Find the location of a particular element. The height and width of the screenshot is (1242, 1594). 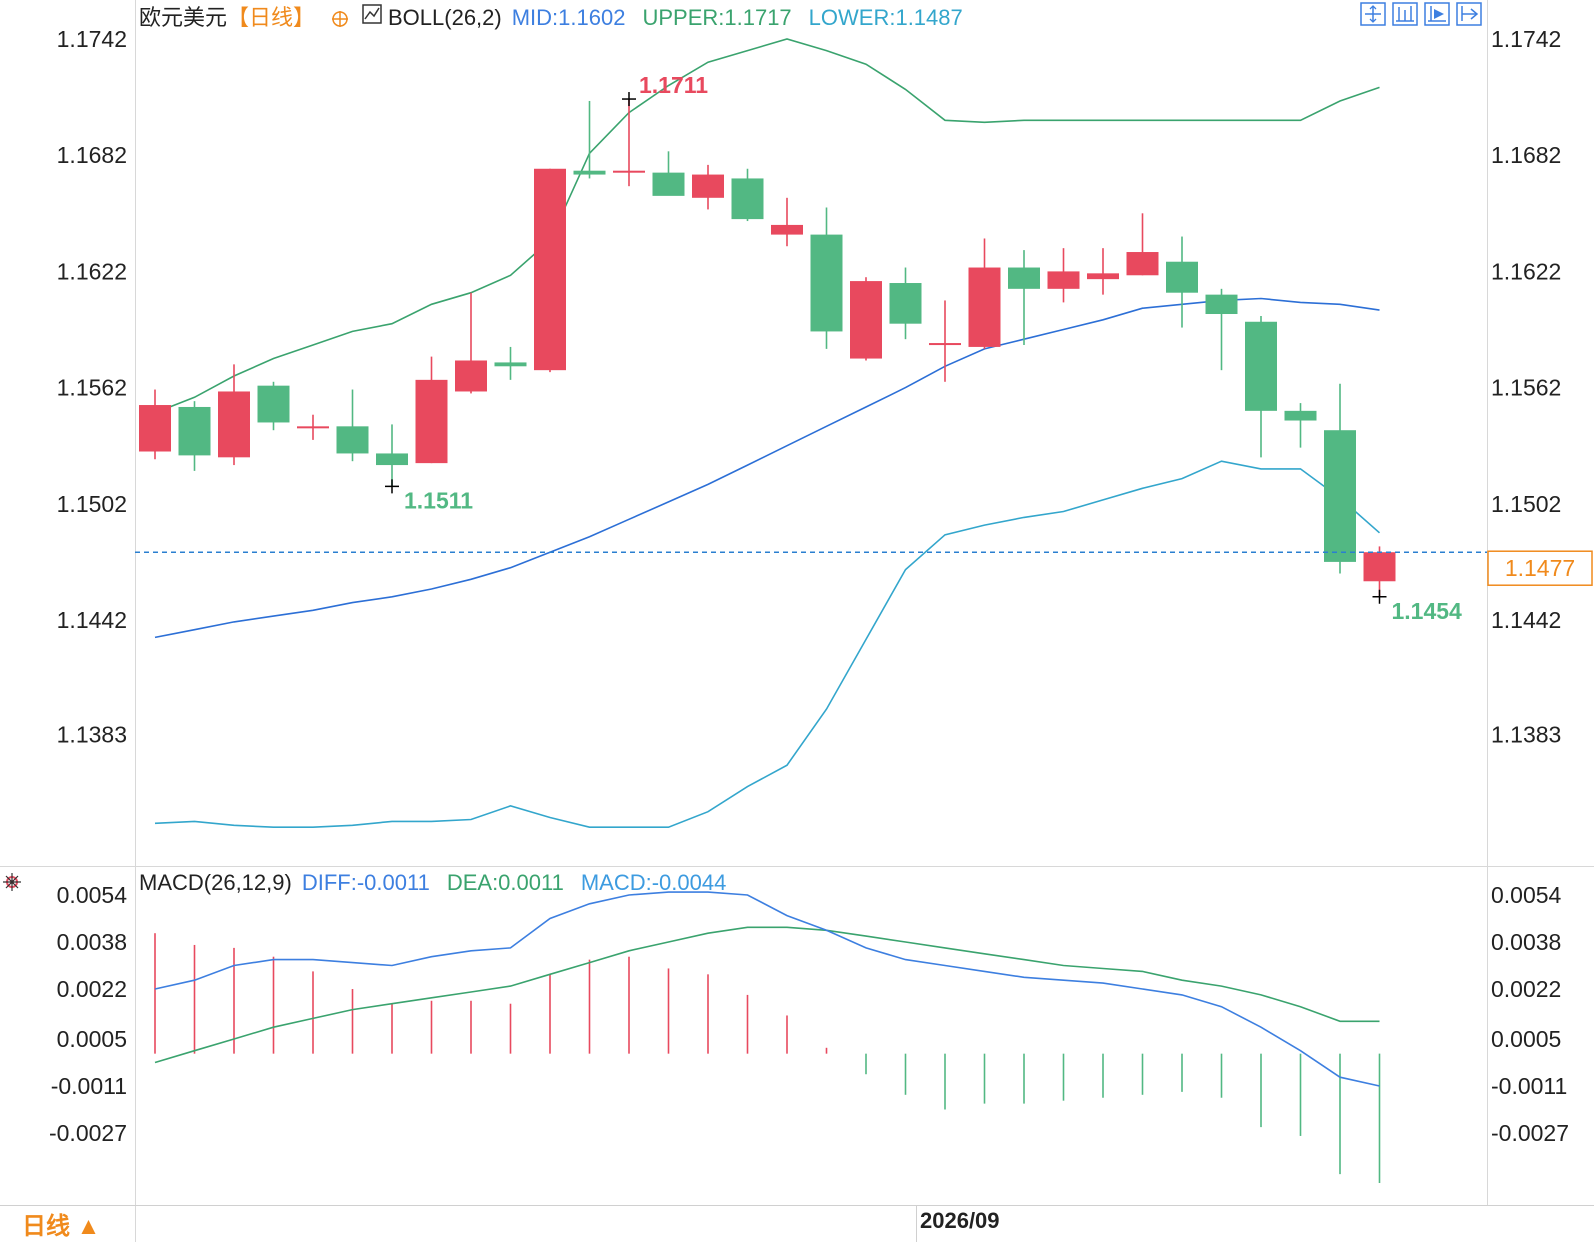

pair-name: 欧元美元 is located at coordinates (183, 17).